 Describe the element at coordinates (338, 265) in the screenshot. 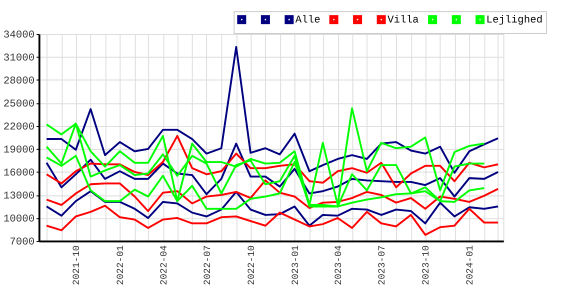

I see `x-tick-label: 2023-04` at that location.